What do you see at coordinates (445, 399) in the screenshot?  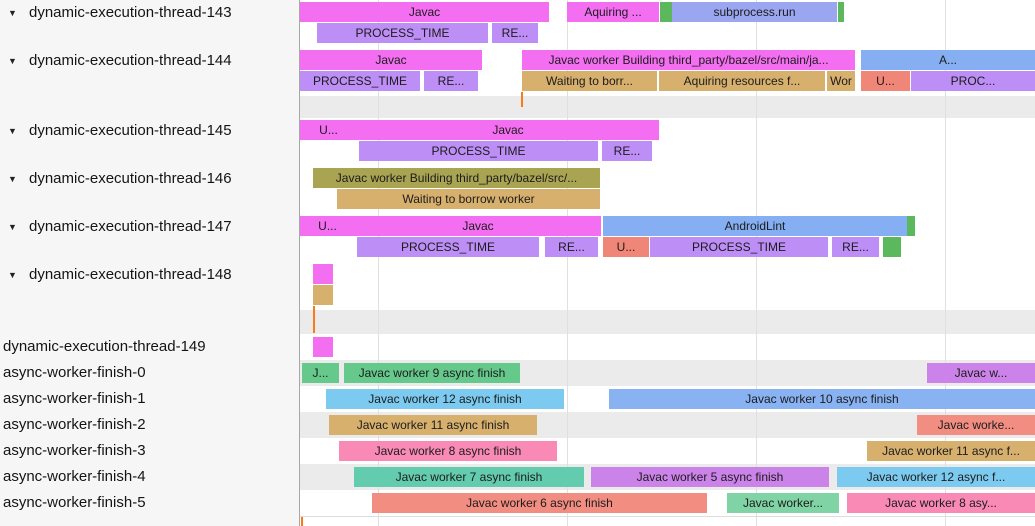 I see `event-bar: Javac worker 12 async finish` at bounding box center [445, 399].